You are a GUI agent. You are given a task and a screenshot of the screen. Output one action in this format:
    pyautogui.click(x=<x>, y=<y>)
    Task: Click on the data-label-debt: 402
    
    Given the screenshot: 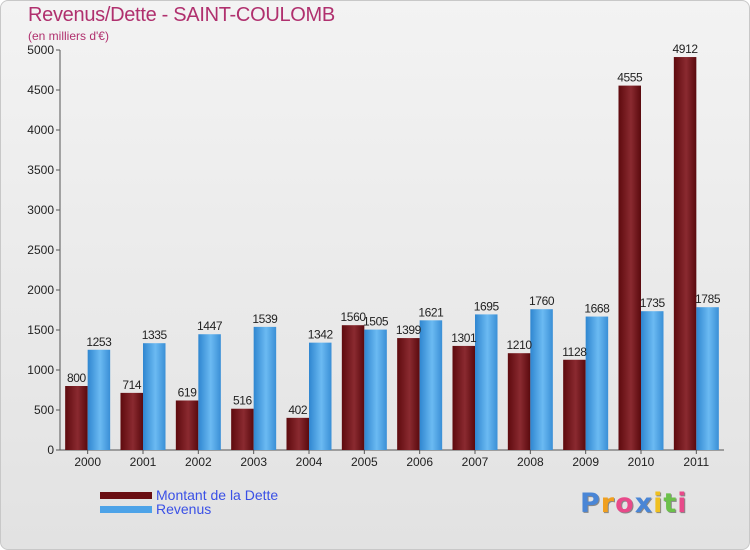 What is the action you would take?
    pyautogui.click(x=298, y=410)
    